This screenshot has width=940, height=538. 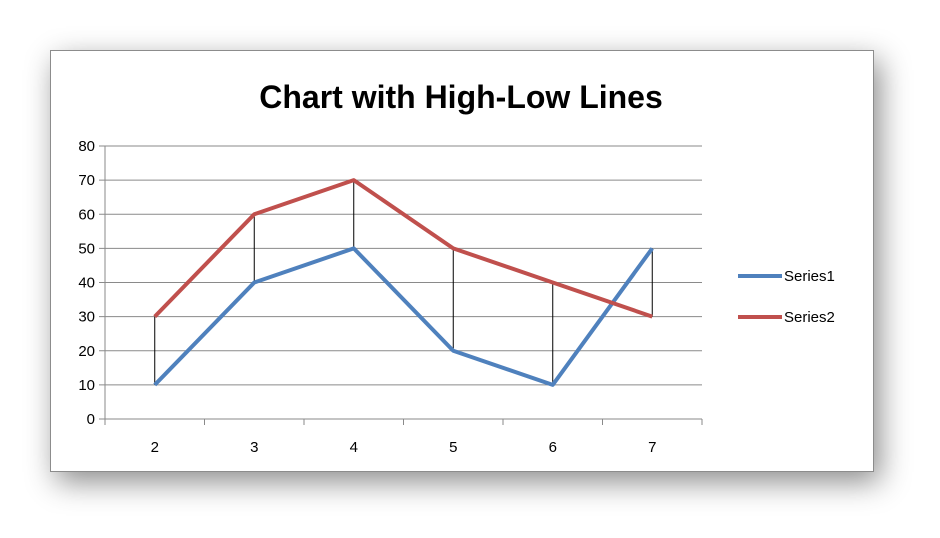 What do you see at coordinates (86, 214) in the screenshot?
I see `y-tick-label: 60` at bounding box center [86, 214].